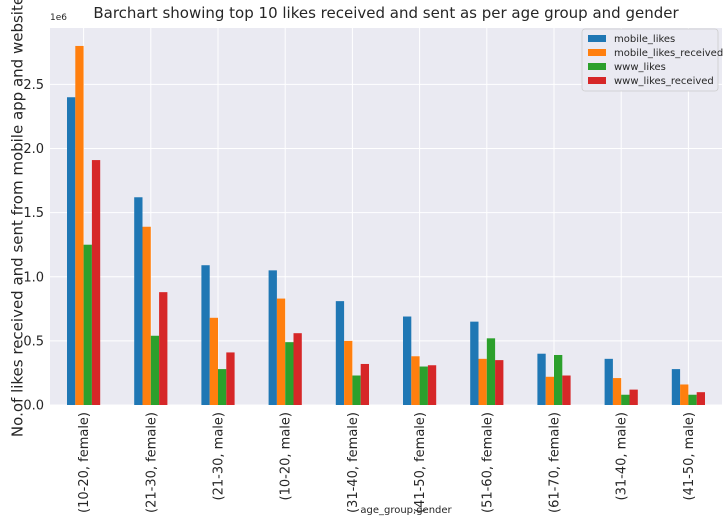 The image size is (727, 520). I want to click on y-tick-label: 2.0, so click(33, 149).